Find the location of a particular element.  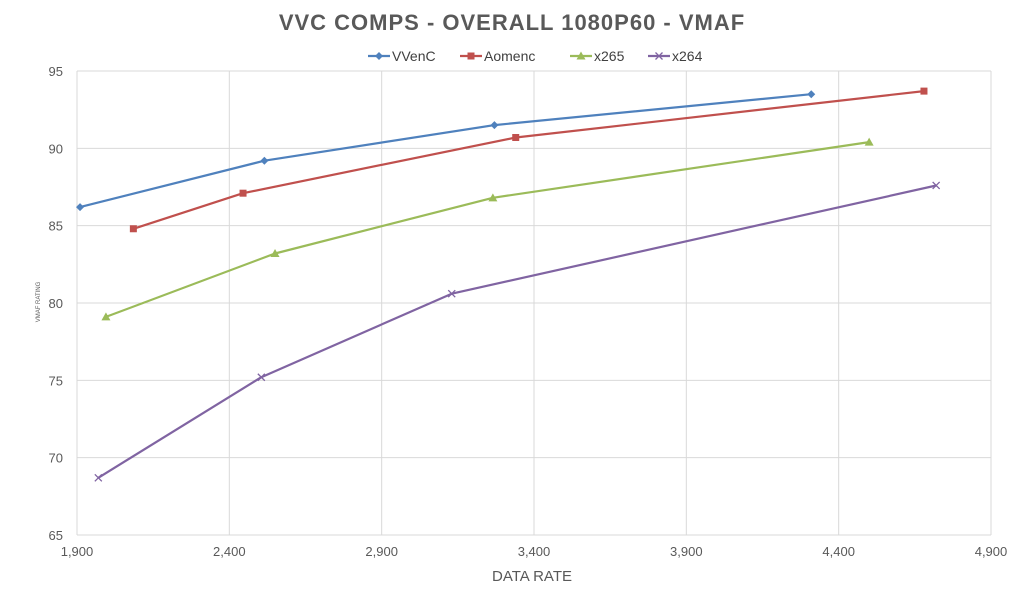

legend-marker-x265 is located at coordinates (581, 55).